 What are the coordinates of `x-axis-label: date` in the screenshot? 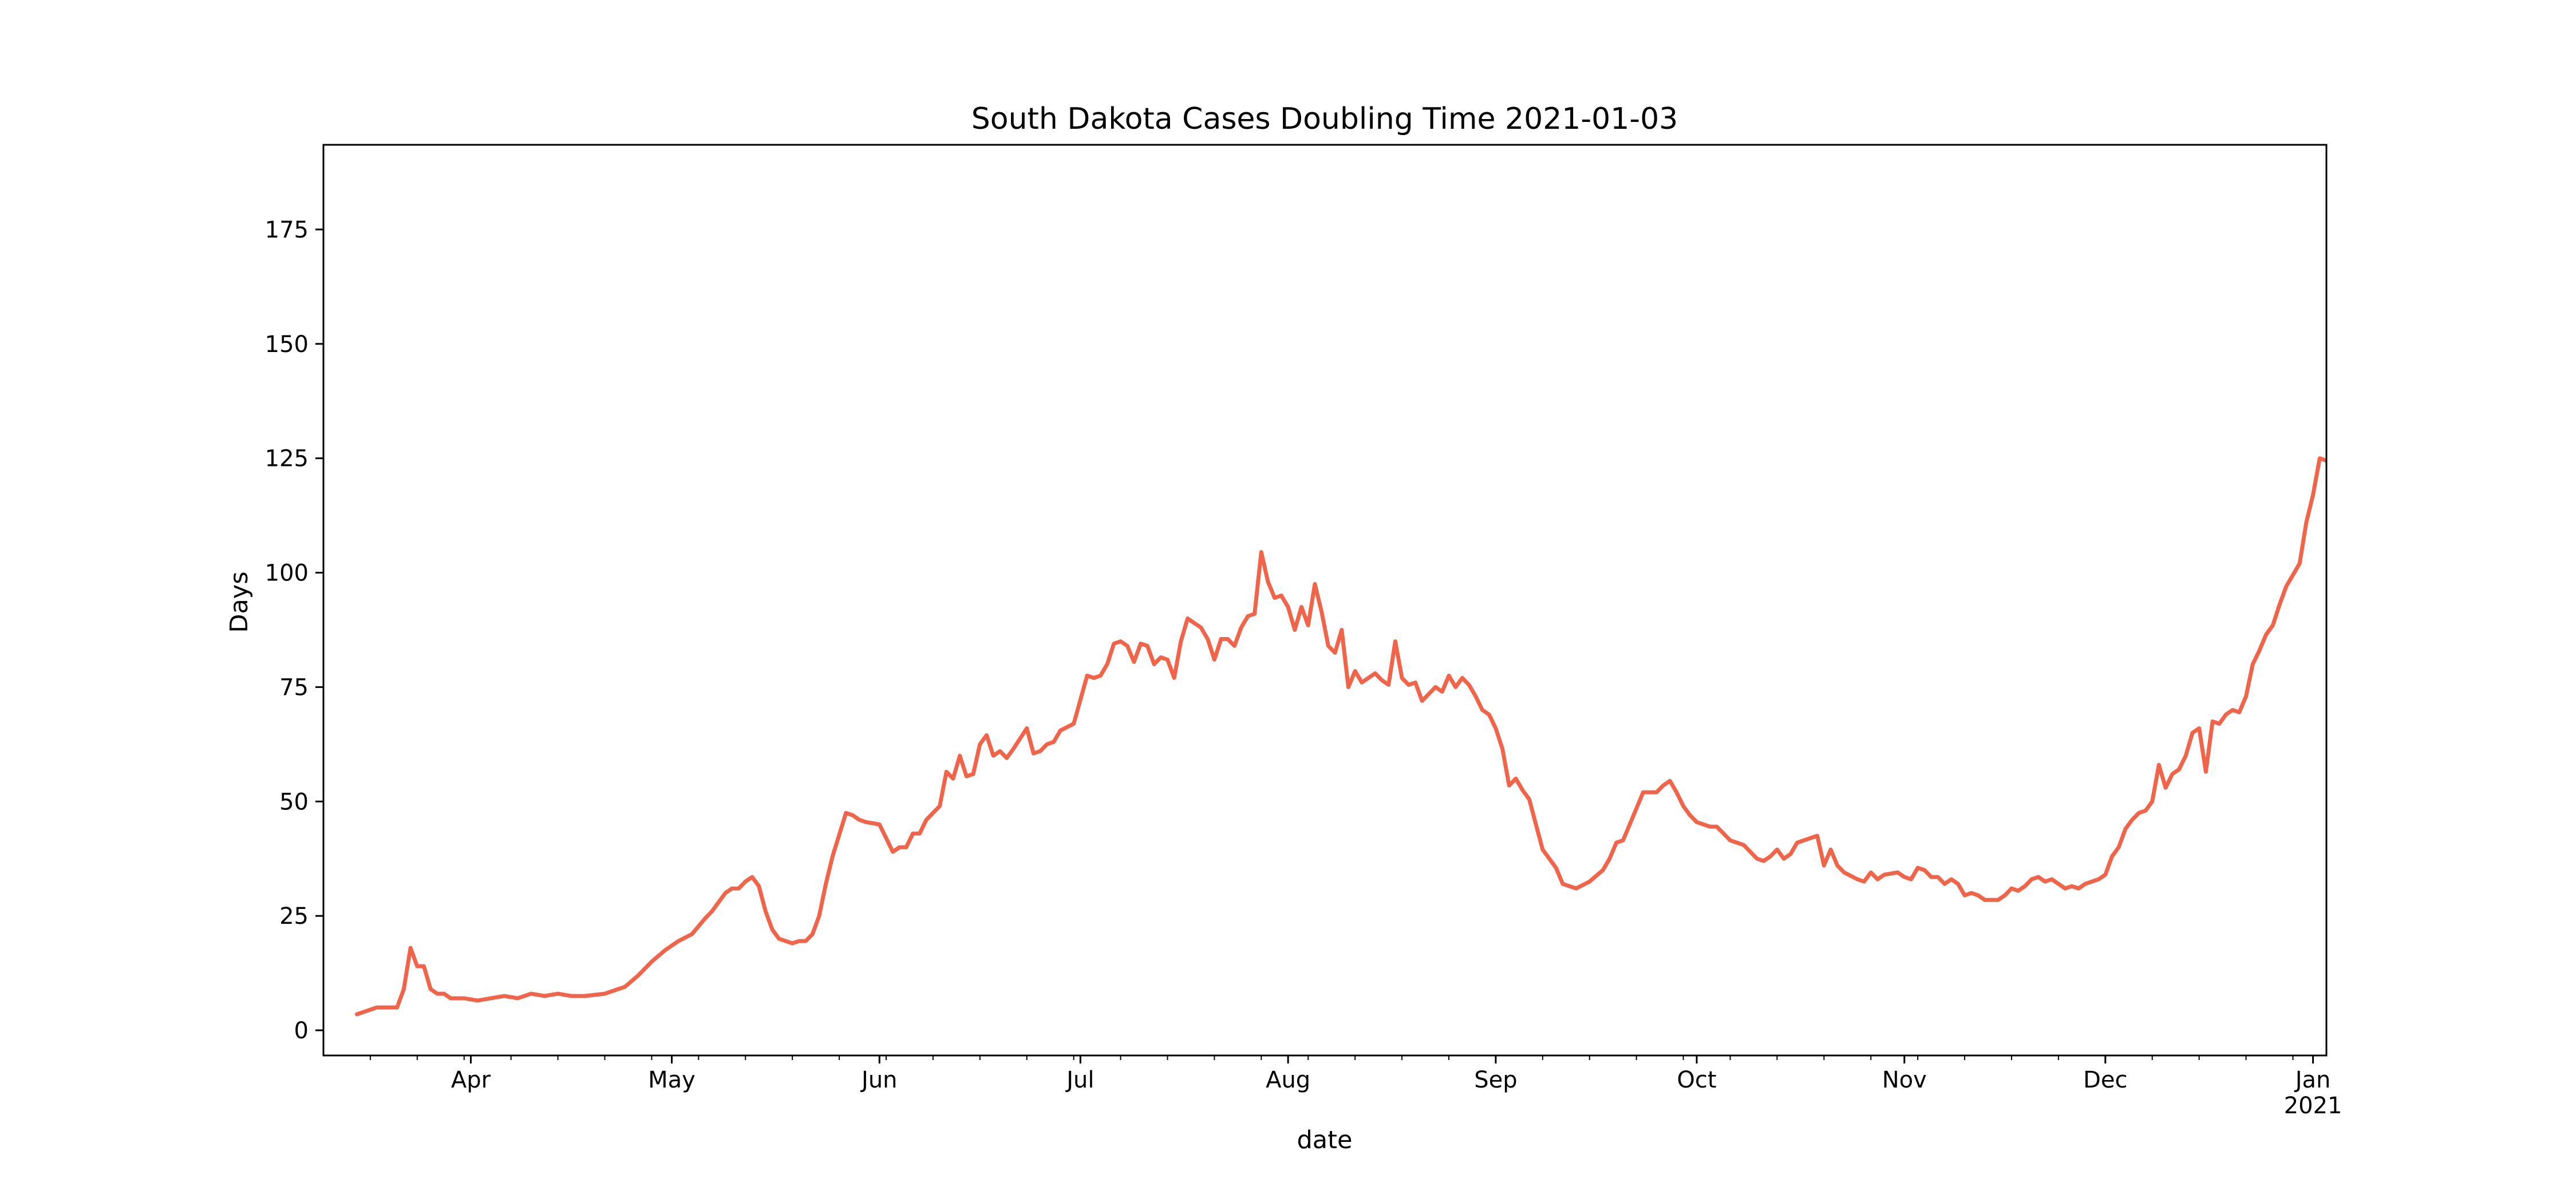 It's located at (1325, 1140).